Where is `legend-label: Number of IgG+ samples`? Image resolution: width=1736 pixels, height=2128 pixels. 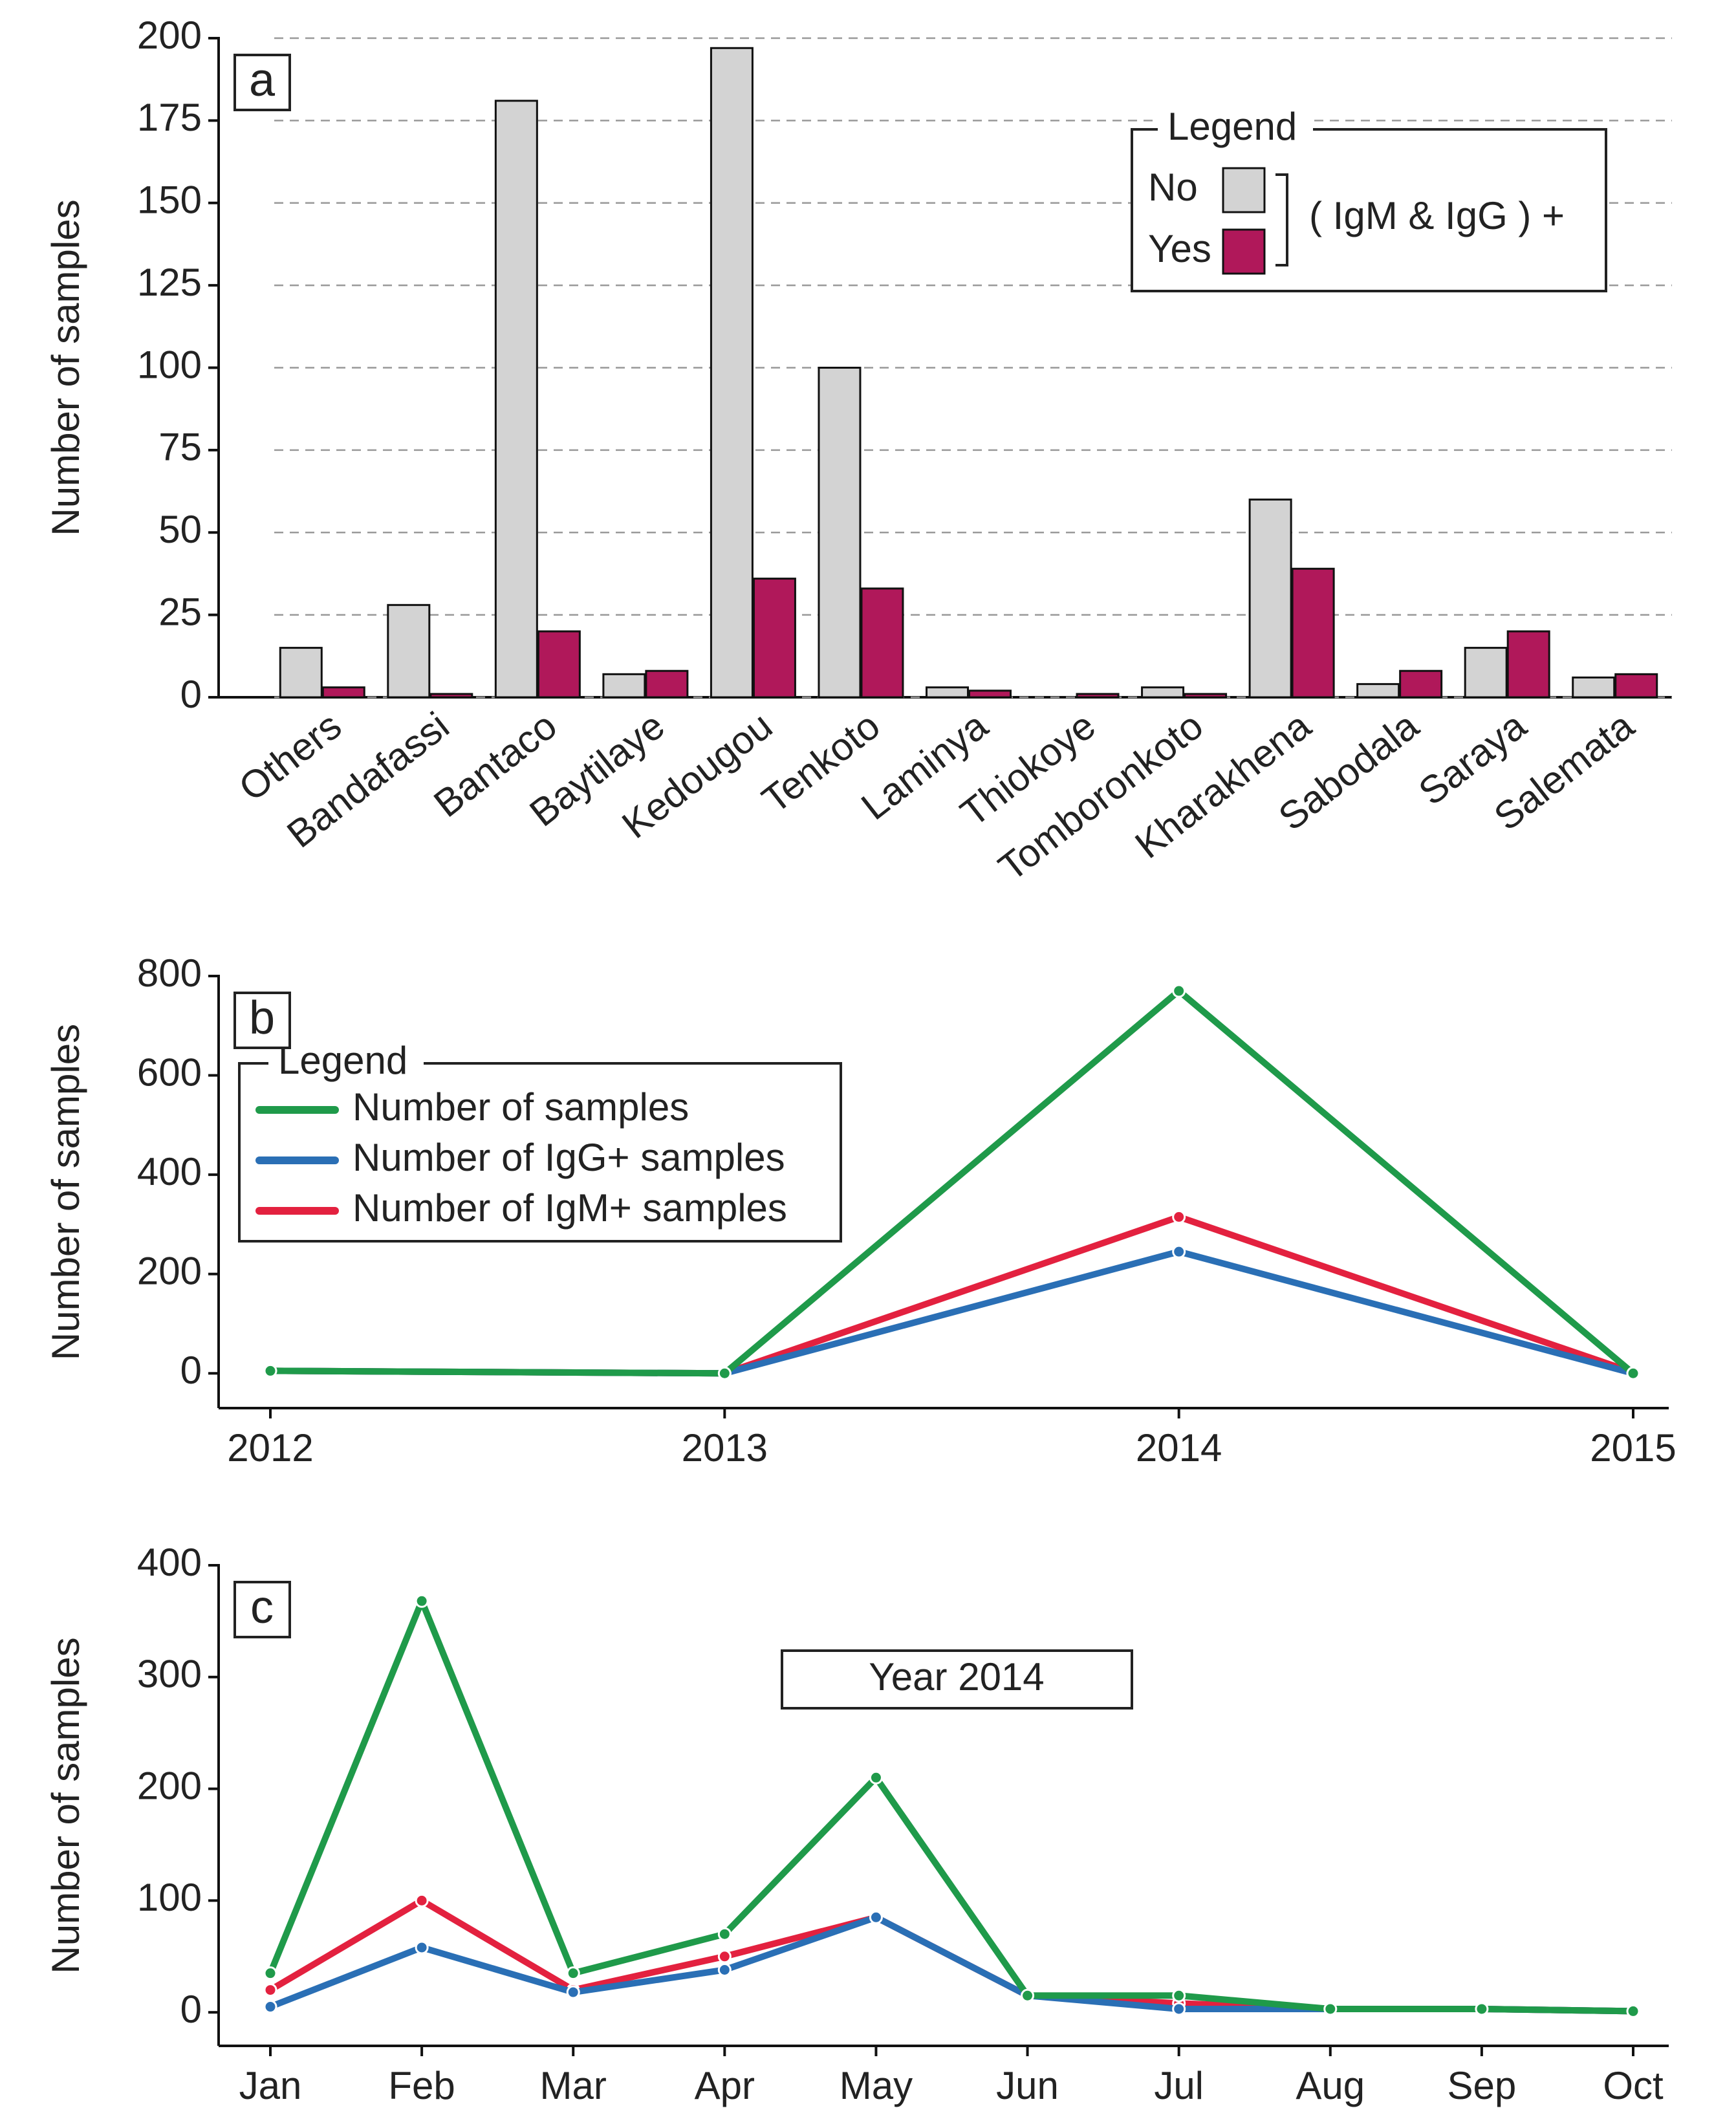
legend-label: Number of IgG+ samples is located at coordinates (569, 1157).